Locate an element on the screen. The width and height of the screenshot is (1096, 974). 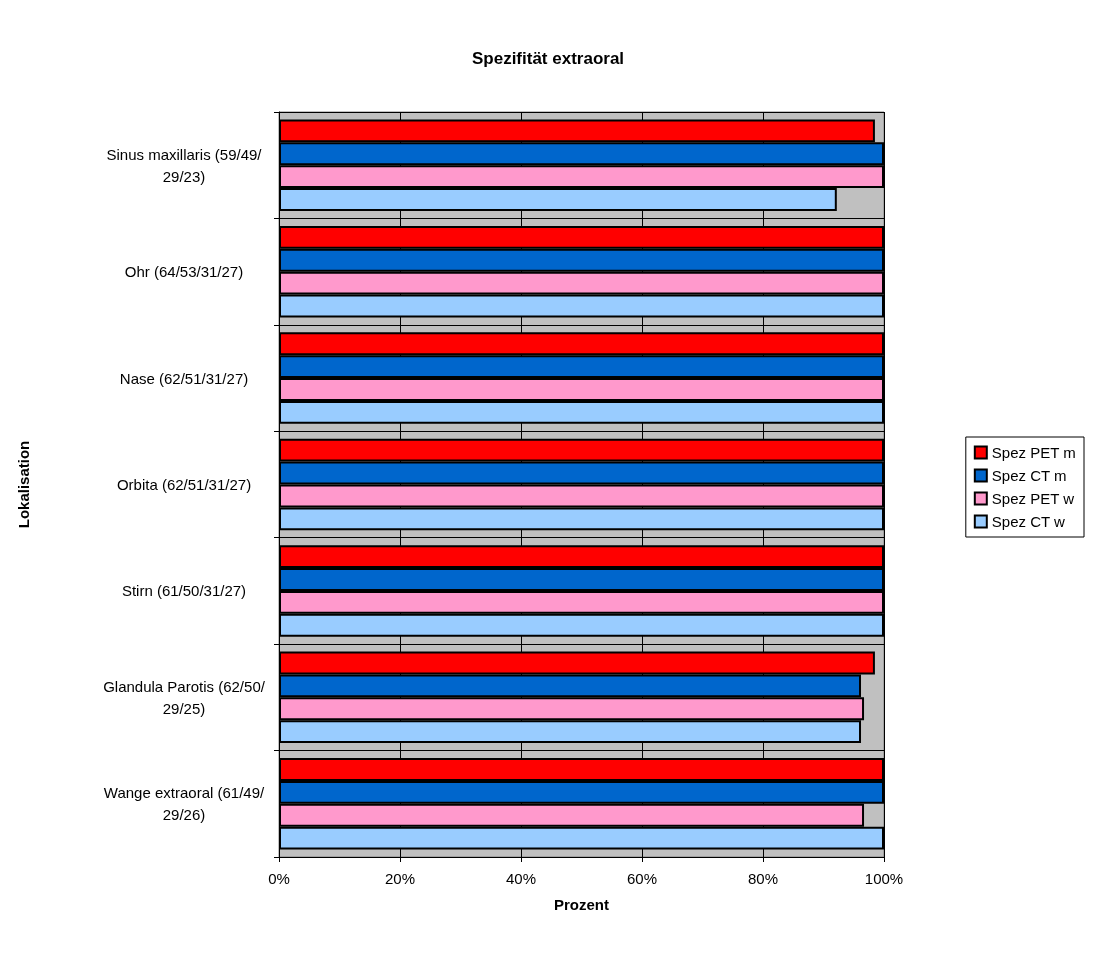
y-tick-label: Stirn (61/50/31/27) is located at coordinates (184, 591).